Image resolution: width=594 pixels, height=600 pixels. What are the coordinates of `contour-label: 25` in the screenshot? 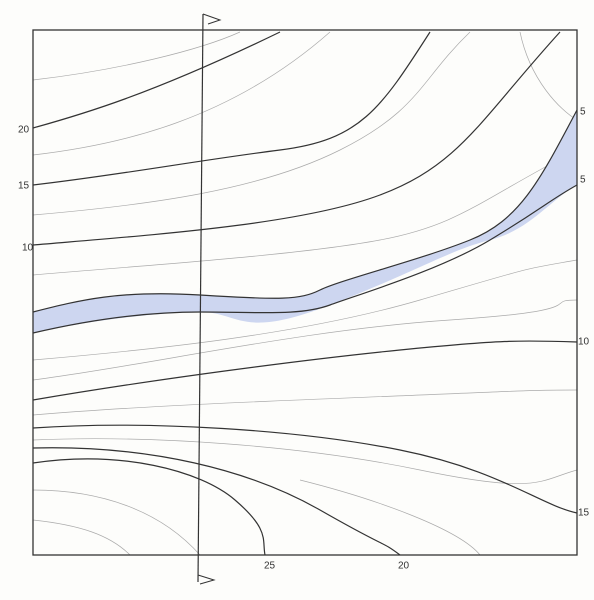 It's located at (270, 566).